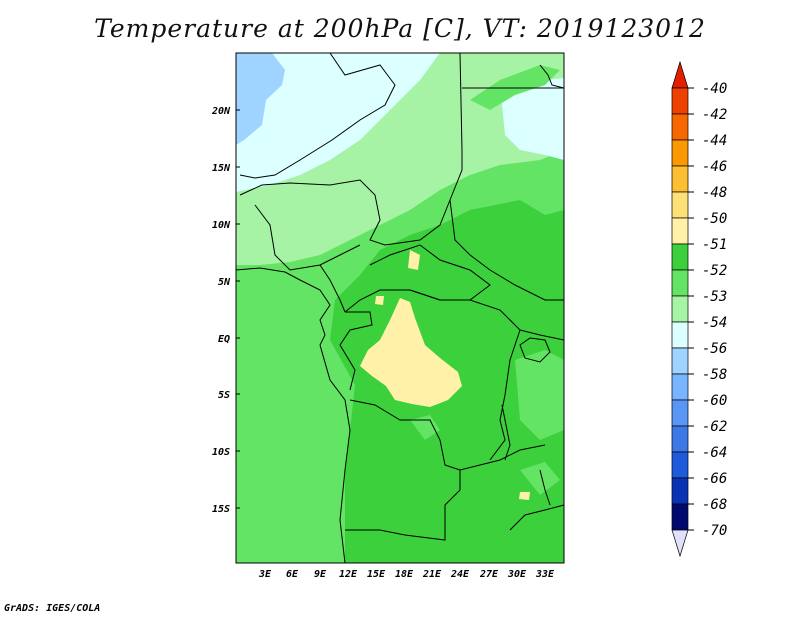  I want to click on field-spot-51c, so click(524, 496).